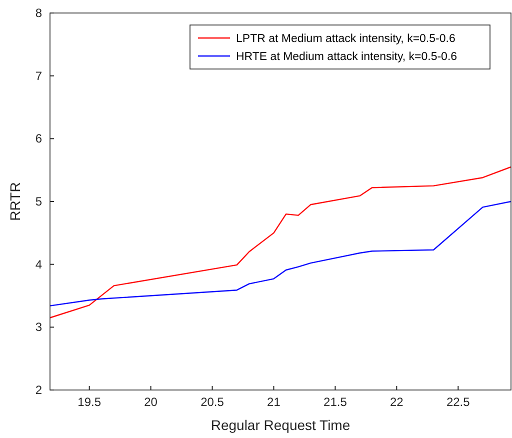 This screenshot has height=438, width=512. What do you see at coordinates (38, 264) in the screenshot?
I see `y-tick-label: 4` at bounding box center [38, 264].